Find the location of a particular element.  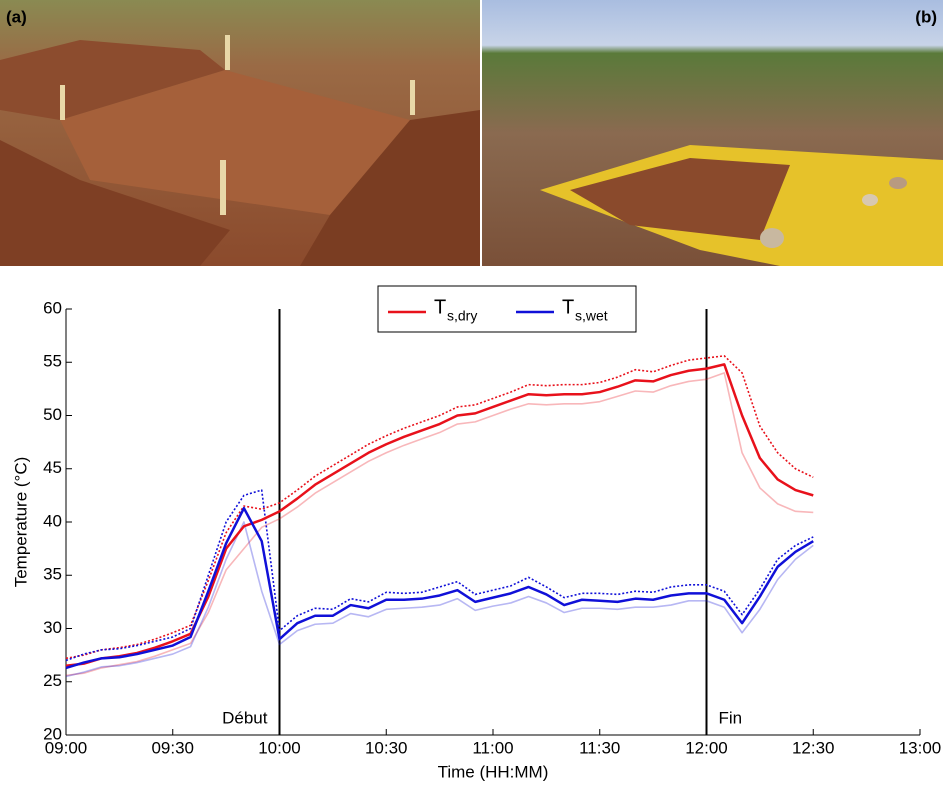

x-tick-label: 10:30 is located at coordinates (386, 747).